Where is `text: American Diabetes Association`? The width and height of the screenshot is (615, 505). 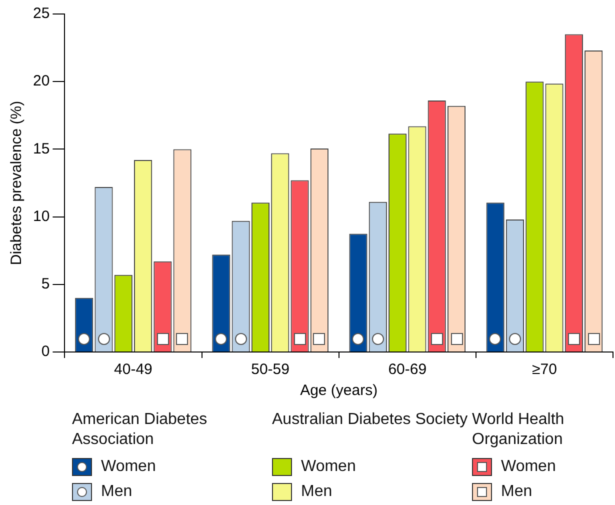 text: American Diabetes Association is located at coordinates (140, 430).